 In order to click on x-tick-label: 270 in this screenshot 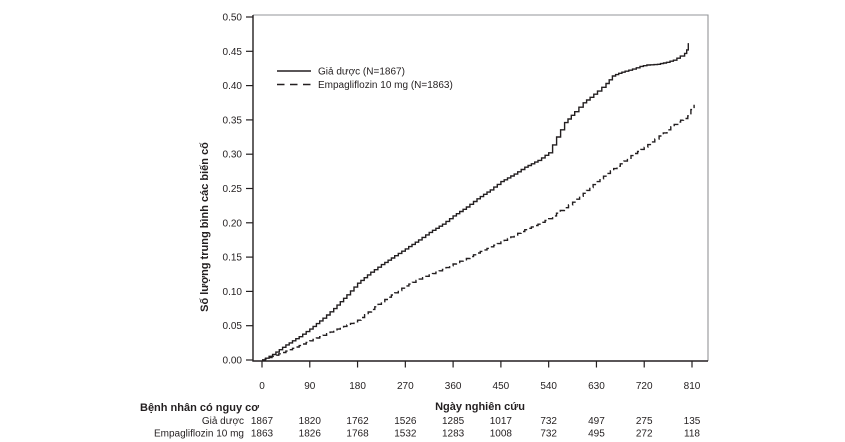, I will do `click(405, 386)`.